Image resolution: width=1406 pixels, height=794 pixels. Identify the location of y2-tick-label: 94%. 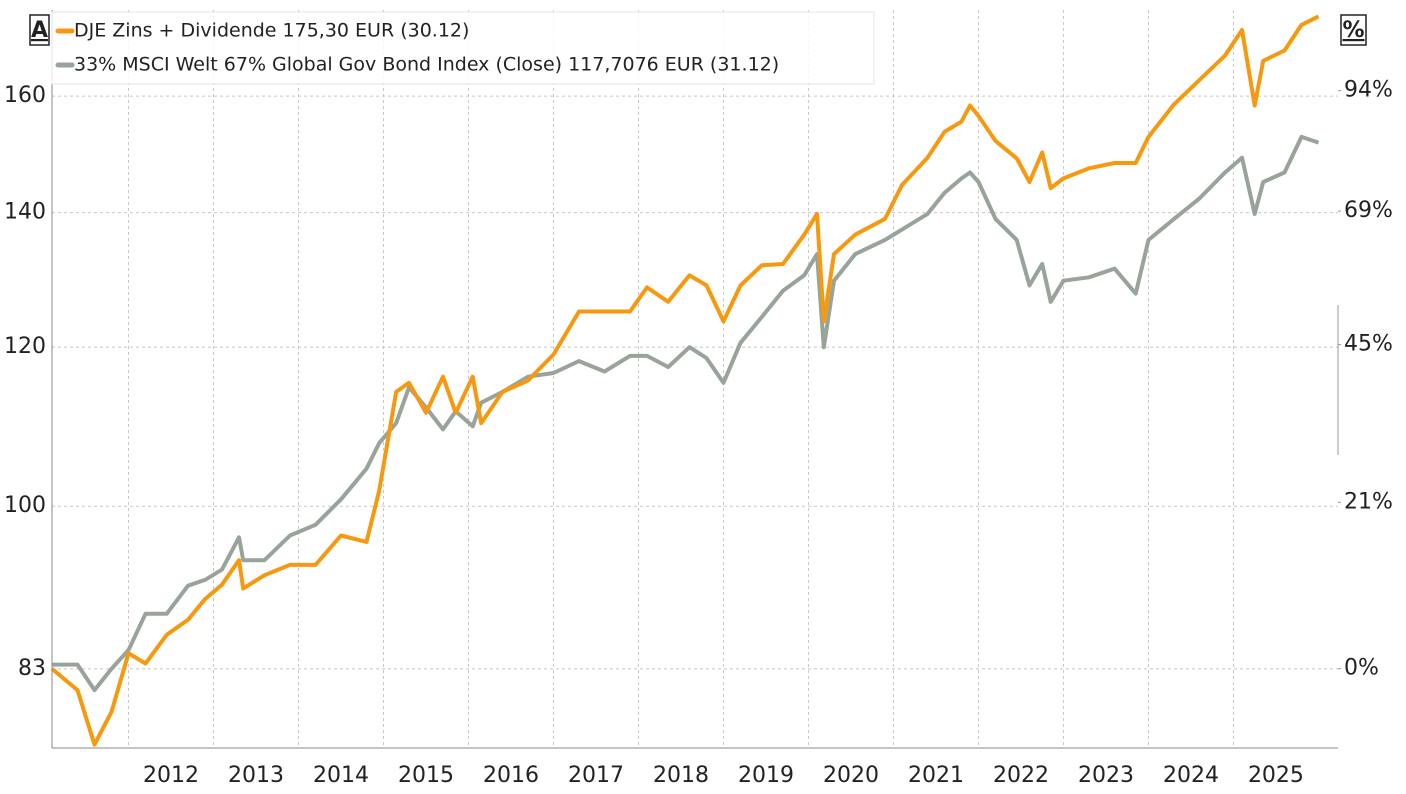
(1368, 90).